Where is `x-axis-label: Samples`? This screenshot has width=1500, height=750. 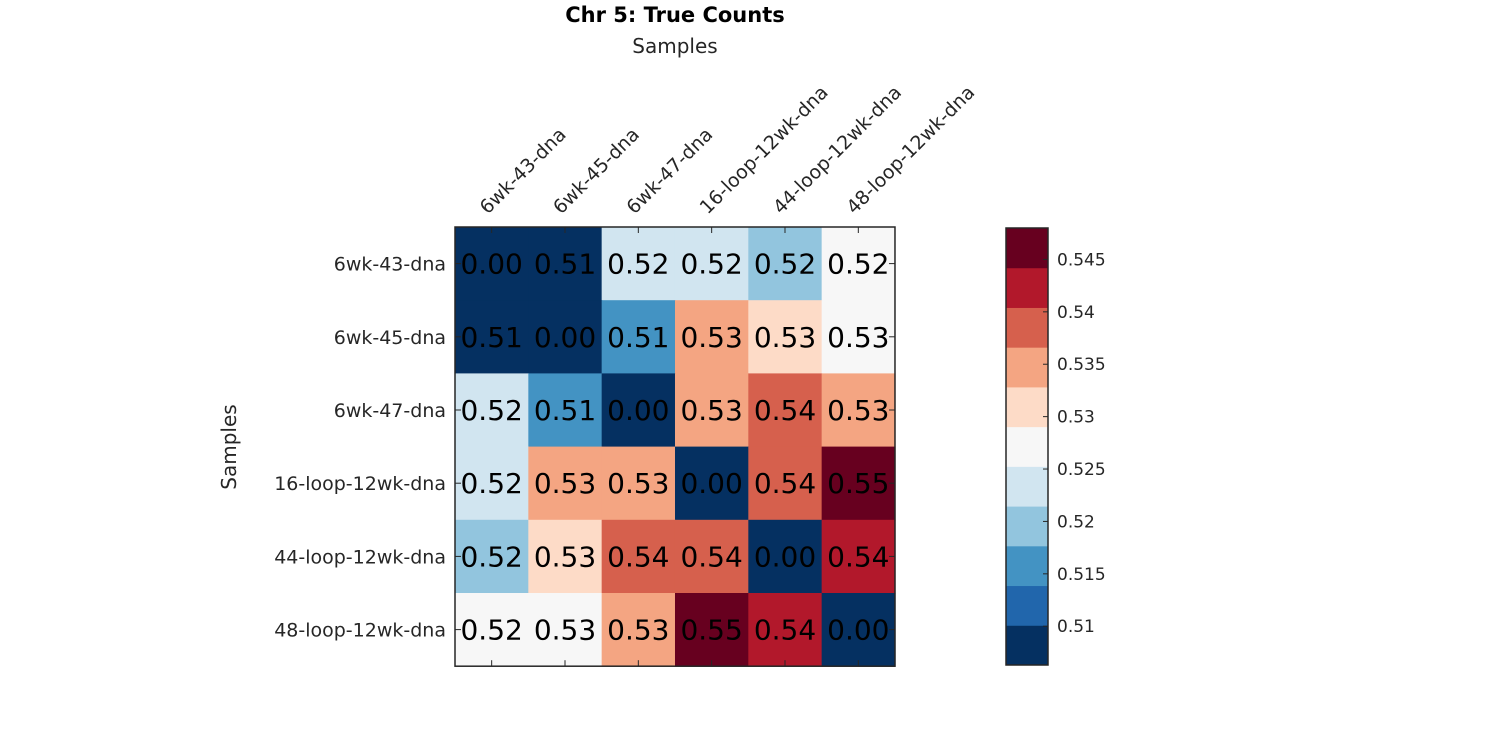
x-axis-label: Samples is located at coordinates (674, 46).